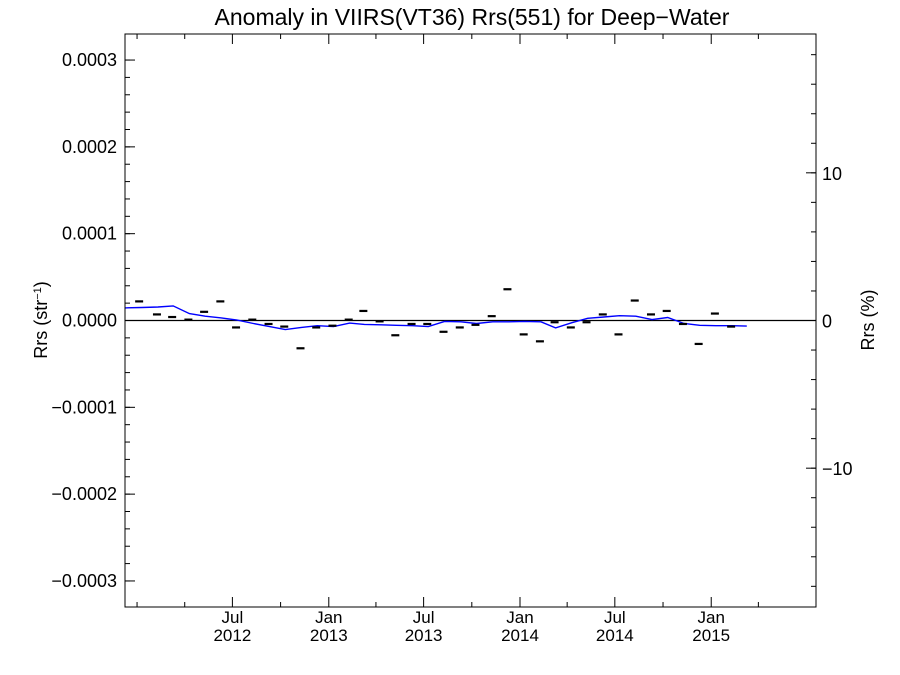 The width and height of the screenshot is (900, 675). Describe the element at coordinates (328, 617) in the screenshot. I see `x-tick-month-1: Jan` at that location.